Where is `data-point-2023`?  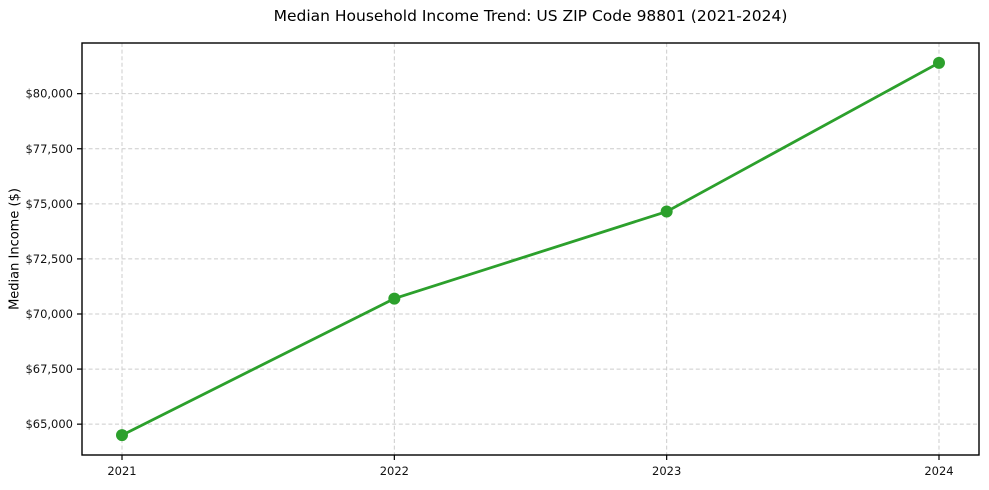 data-point-2023 is located at coordinates (666, 211).